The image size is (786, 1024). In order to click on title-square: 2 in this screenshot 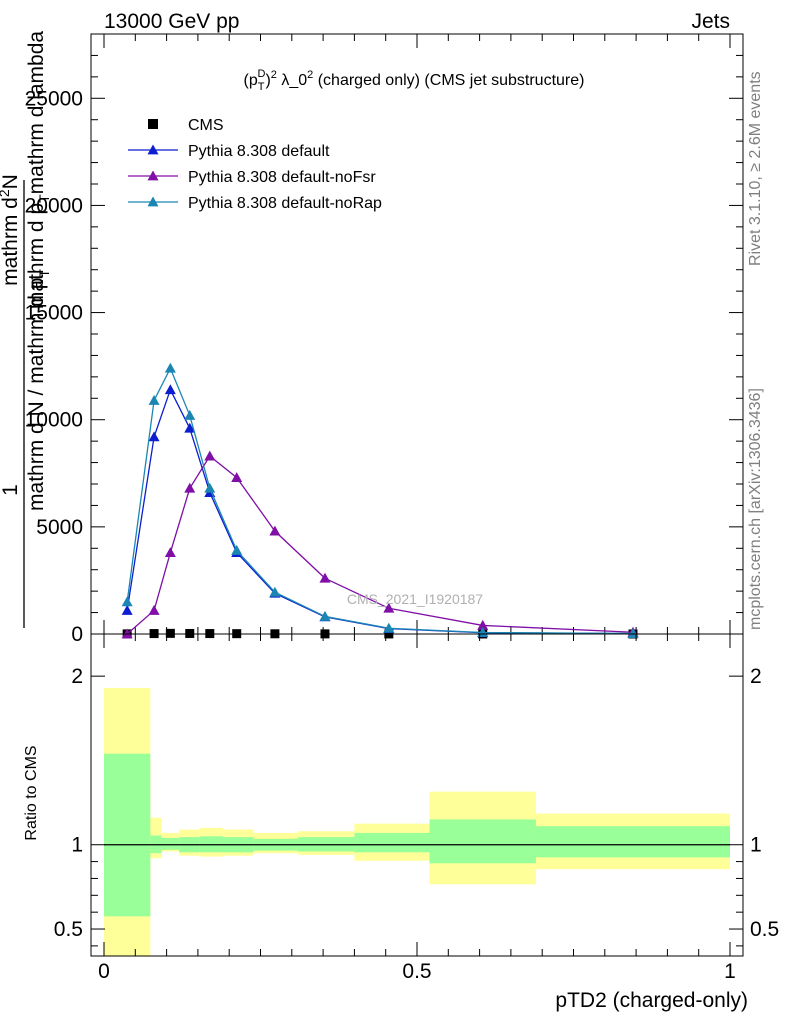, I will do `click(274, 75)`.